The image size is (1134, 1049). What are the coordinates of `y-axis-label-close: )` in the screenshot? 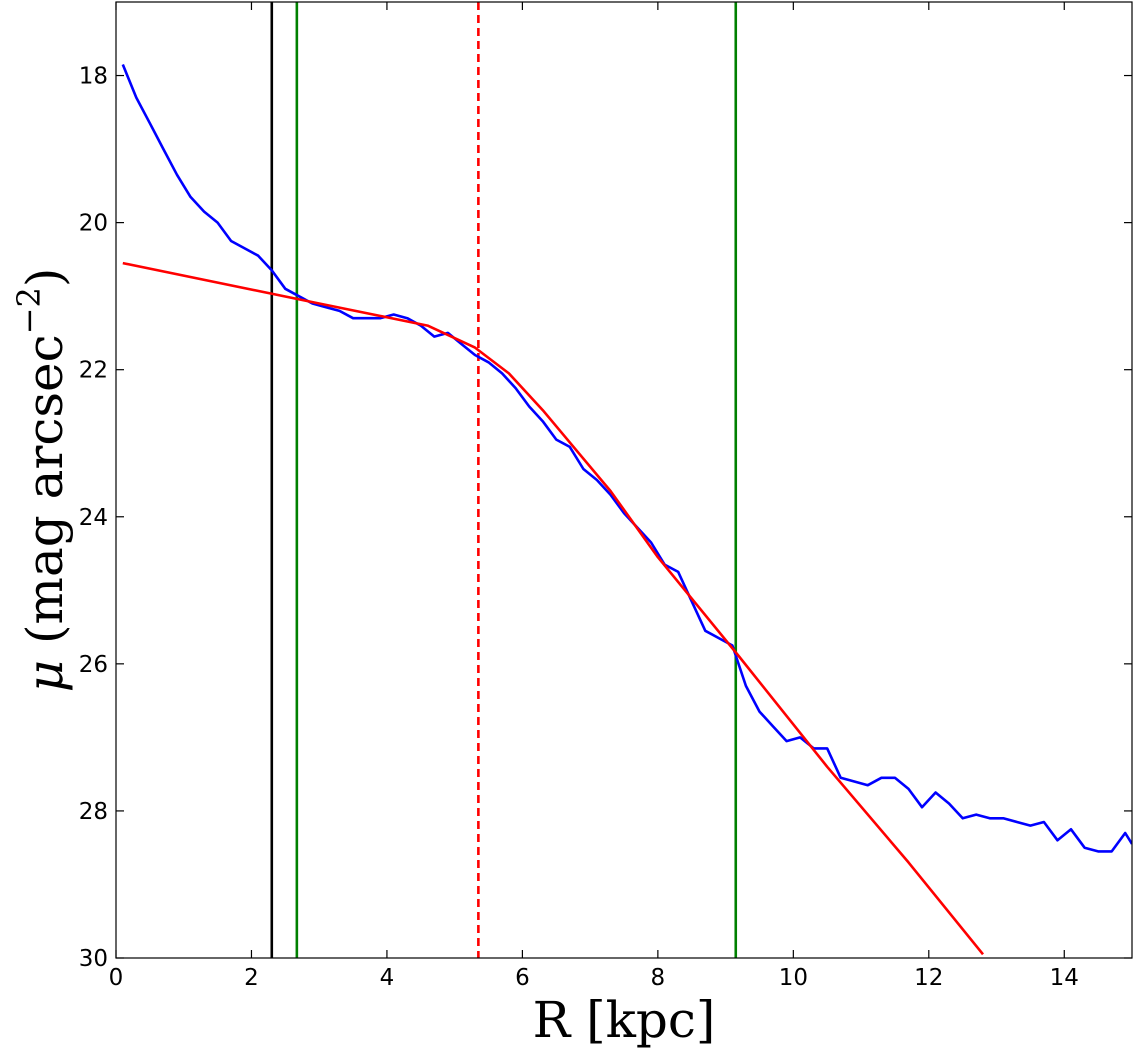 It's located at (45, 278).